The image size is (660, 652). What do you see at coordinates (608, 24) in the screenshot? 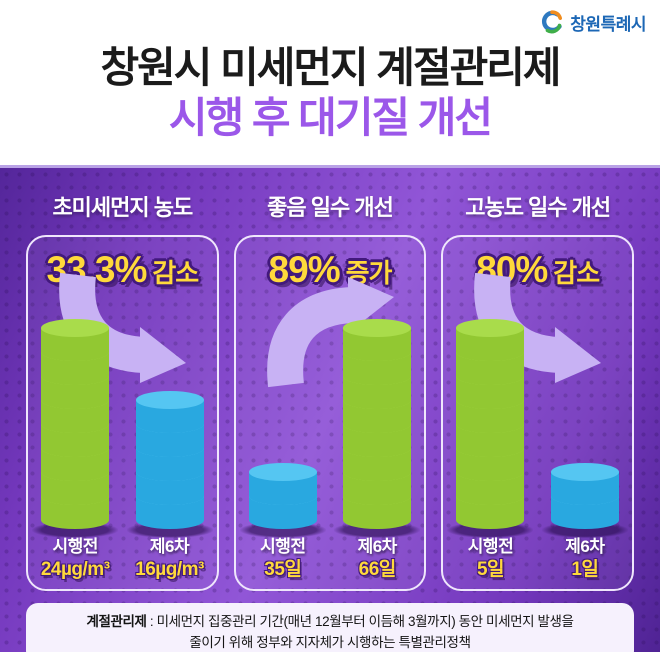
I see `logo-text: 창원특례시` at bounding box center [608, 24].